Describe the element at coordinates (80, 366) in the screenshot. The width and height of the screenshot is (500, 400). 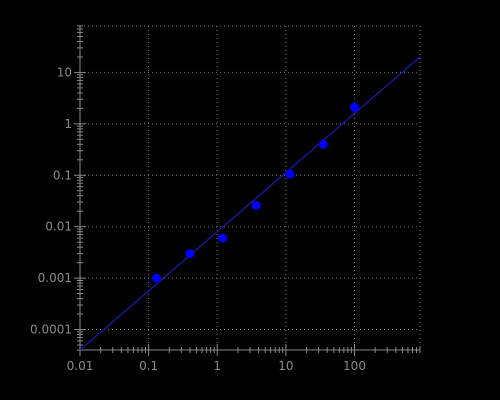
I see `x-tick-label: 0.01` at that location.